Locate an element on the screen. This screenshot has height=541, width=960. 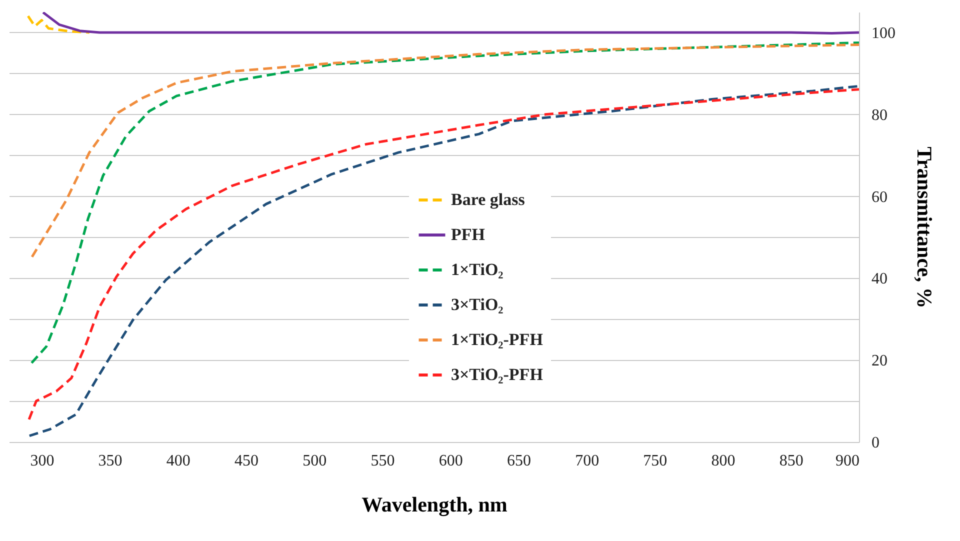
x-tick-label: 850 is located at coordinates (791, 461).